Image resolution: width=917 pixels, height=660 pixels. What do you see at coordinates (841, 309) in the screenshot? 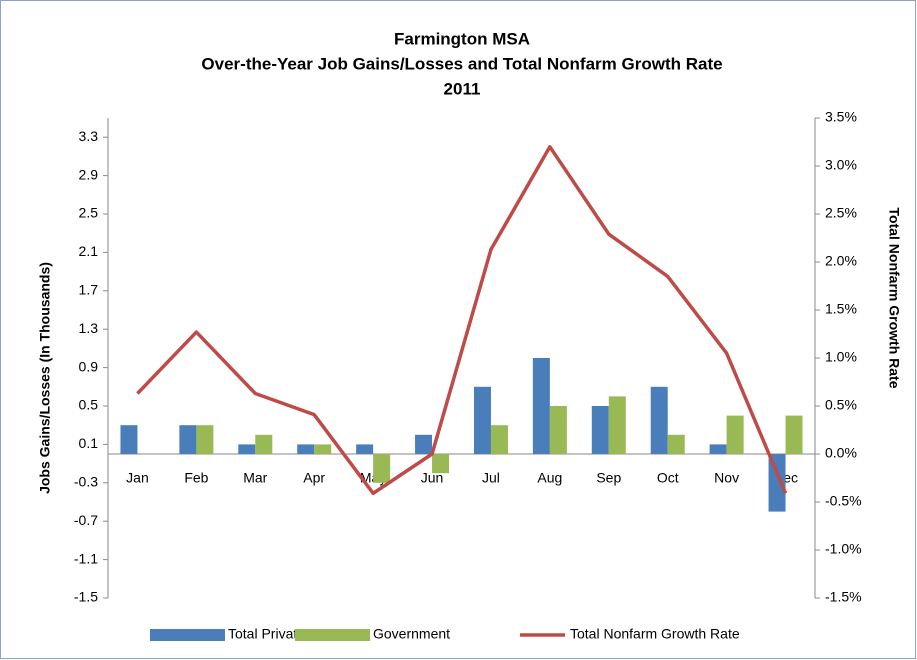
I see `y2-tick-label: 1.5%` at bounding box center [841, 309].